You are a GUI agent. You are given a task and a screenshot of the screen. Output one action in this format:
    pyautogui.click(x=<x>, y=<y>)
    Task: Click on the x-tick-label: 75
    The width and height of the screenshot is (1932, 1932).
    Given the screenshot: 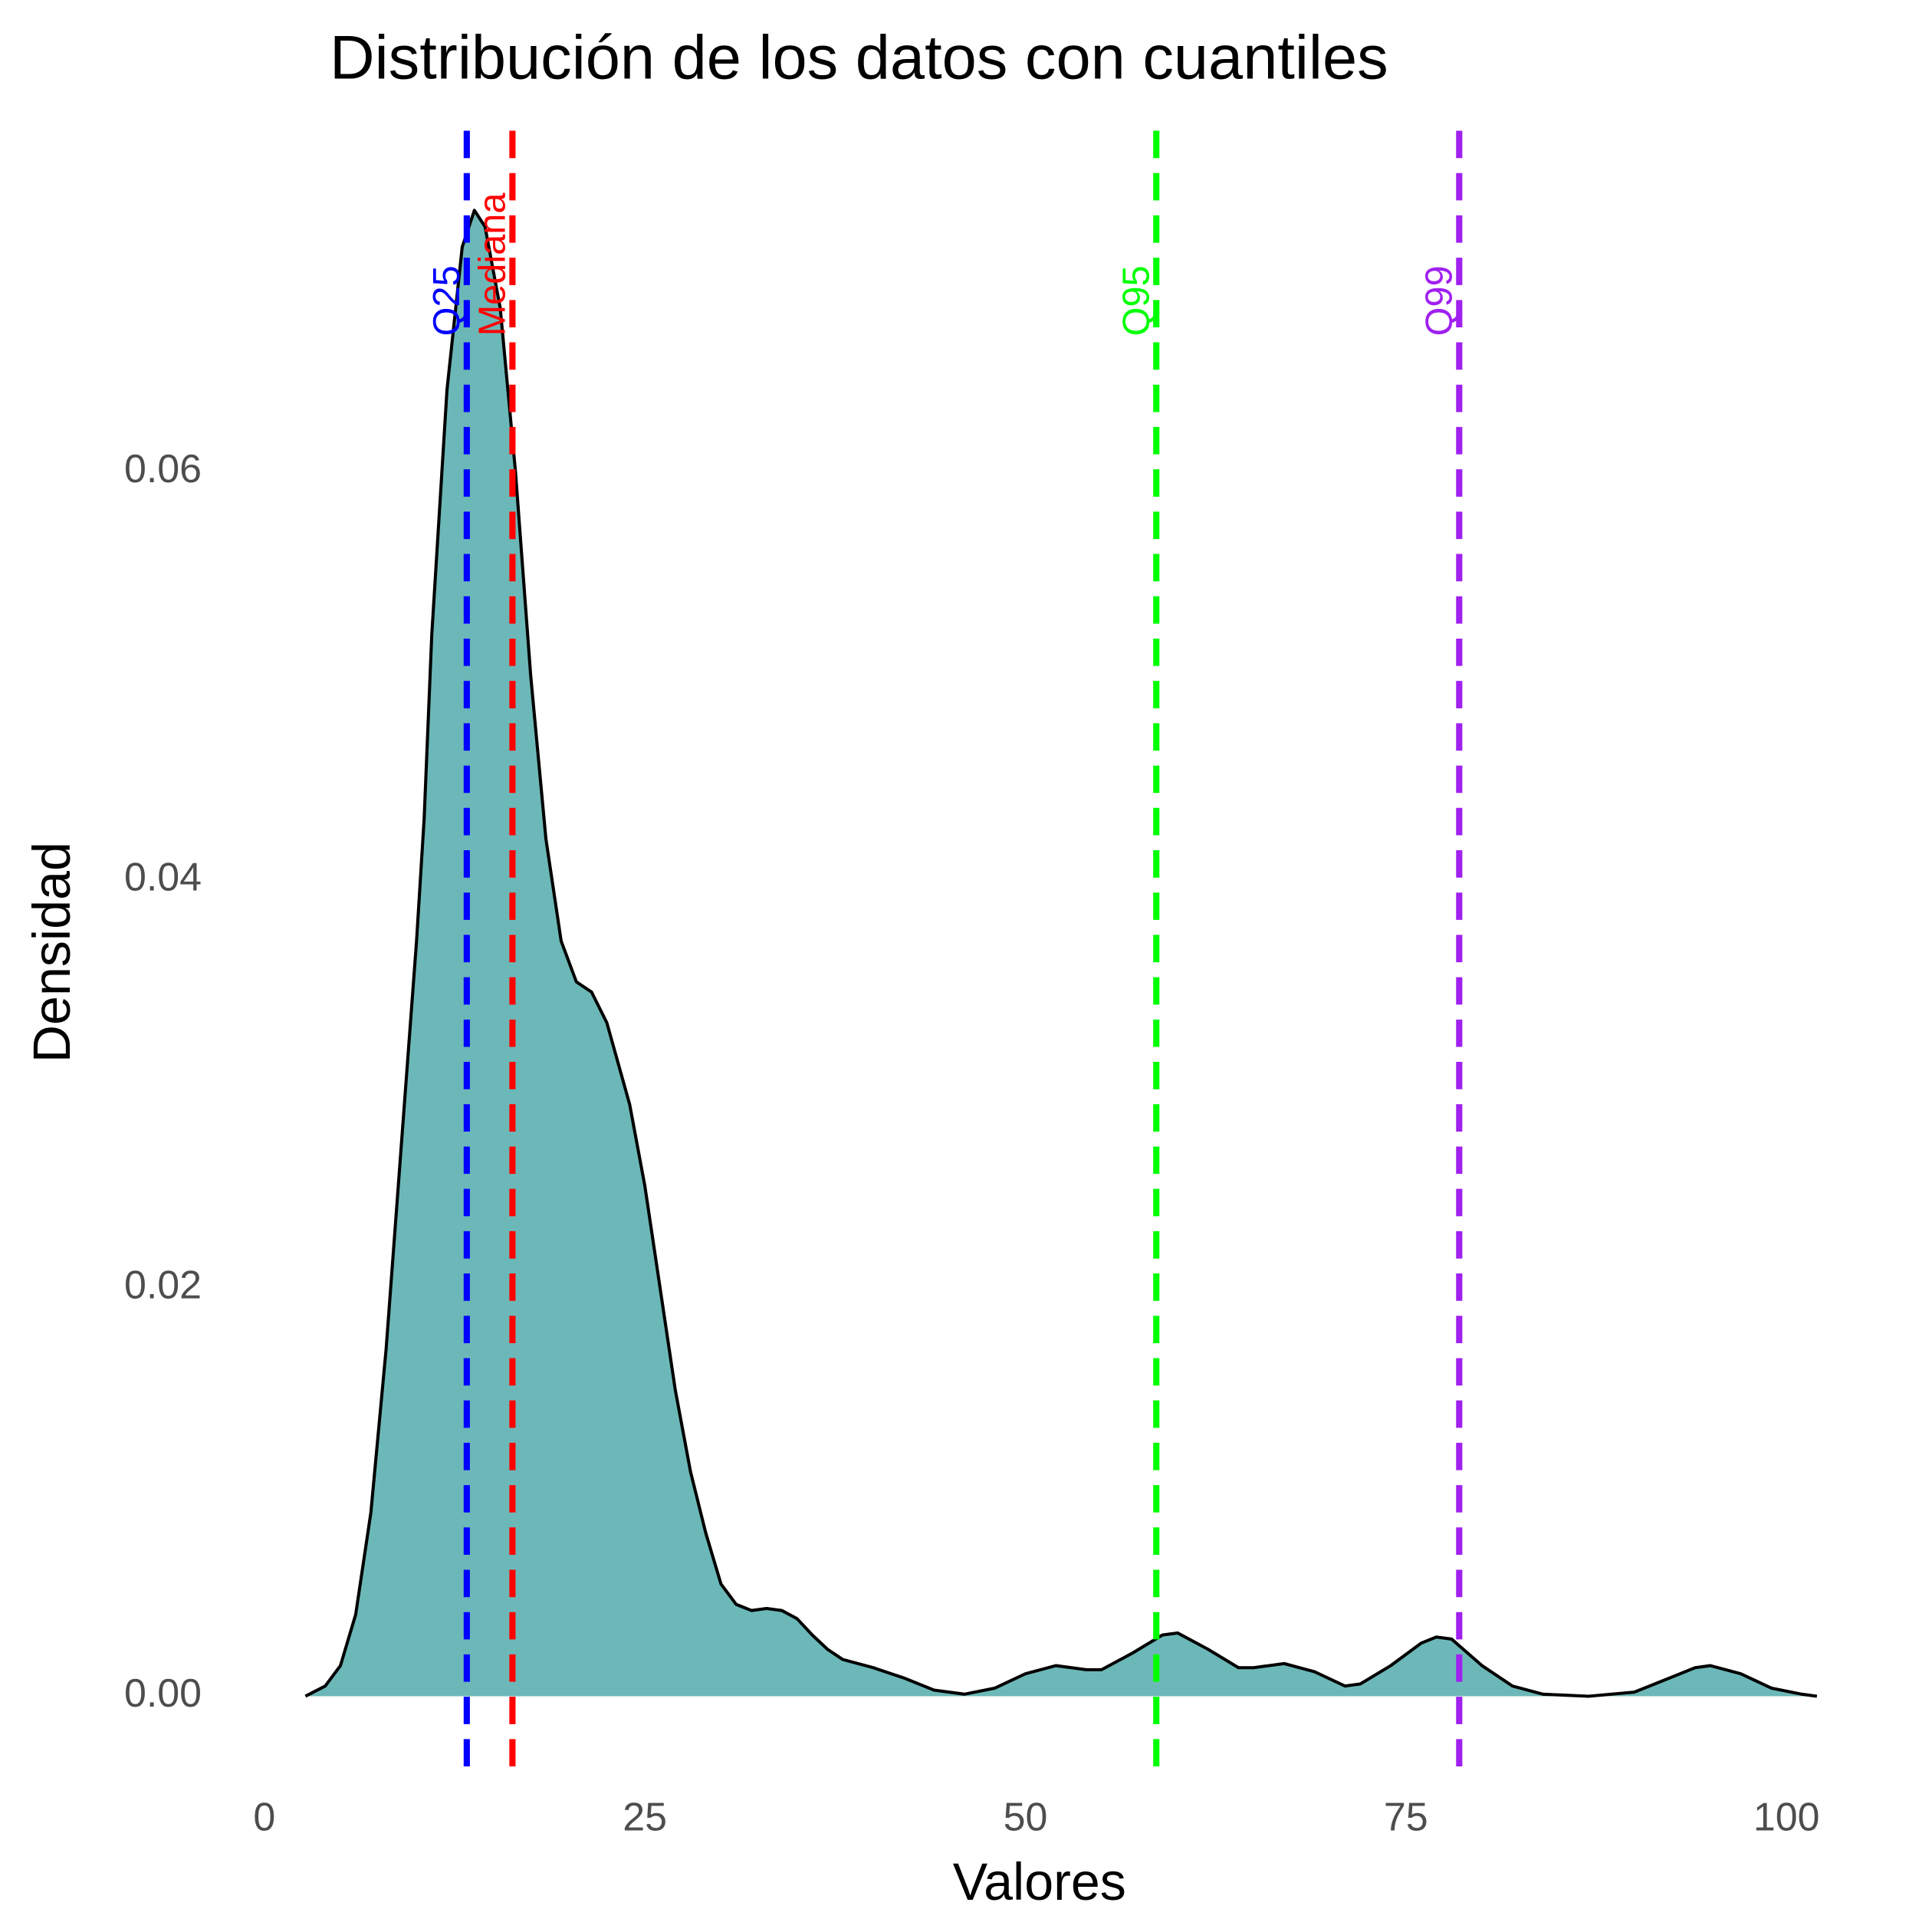 What is the action you would take?
    pyautogui.click(x=1406, y=1818)
    